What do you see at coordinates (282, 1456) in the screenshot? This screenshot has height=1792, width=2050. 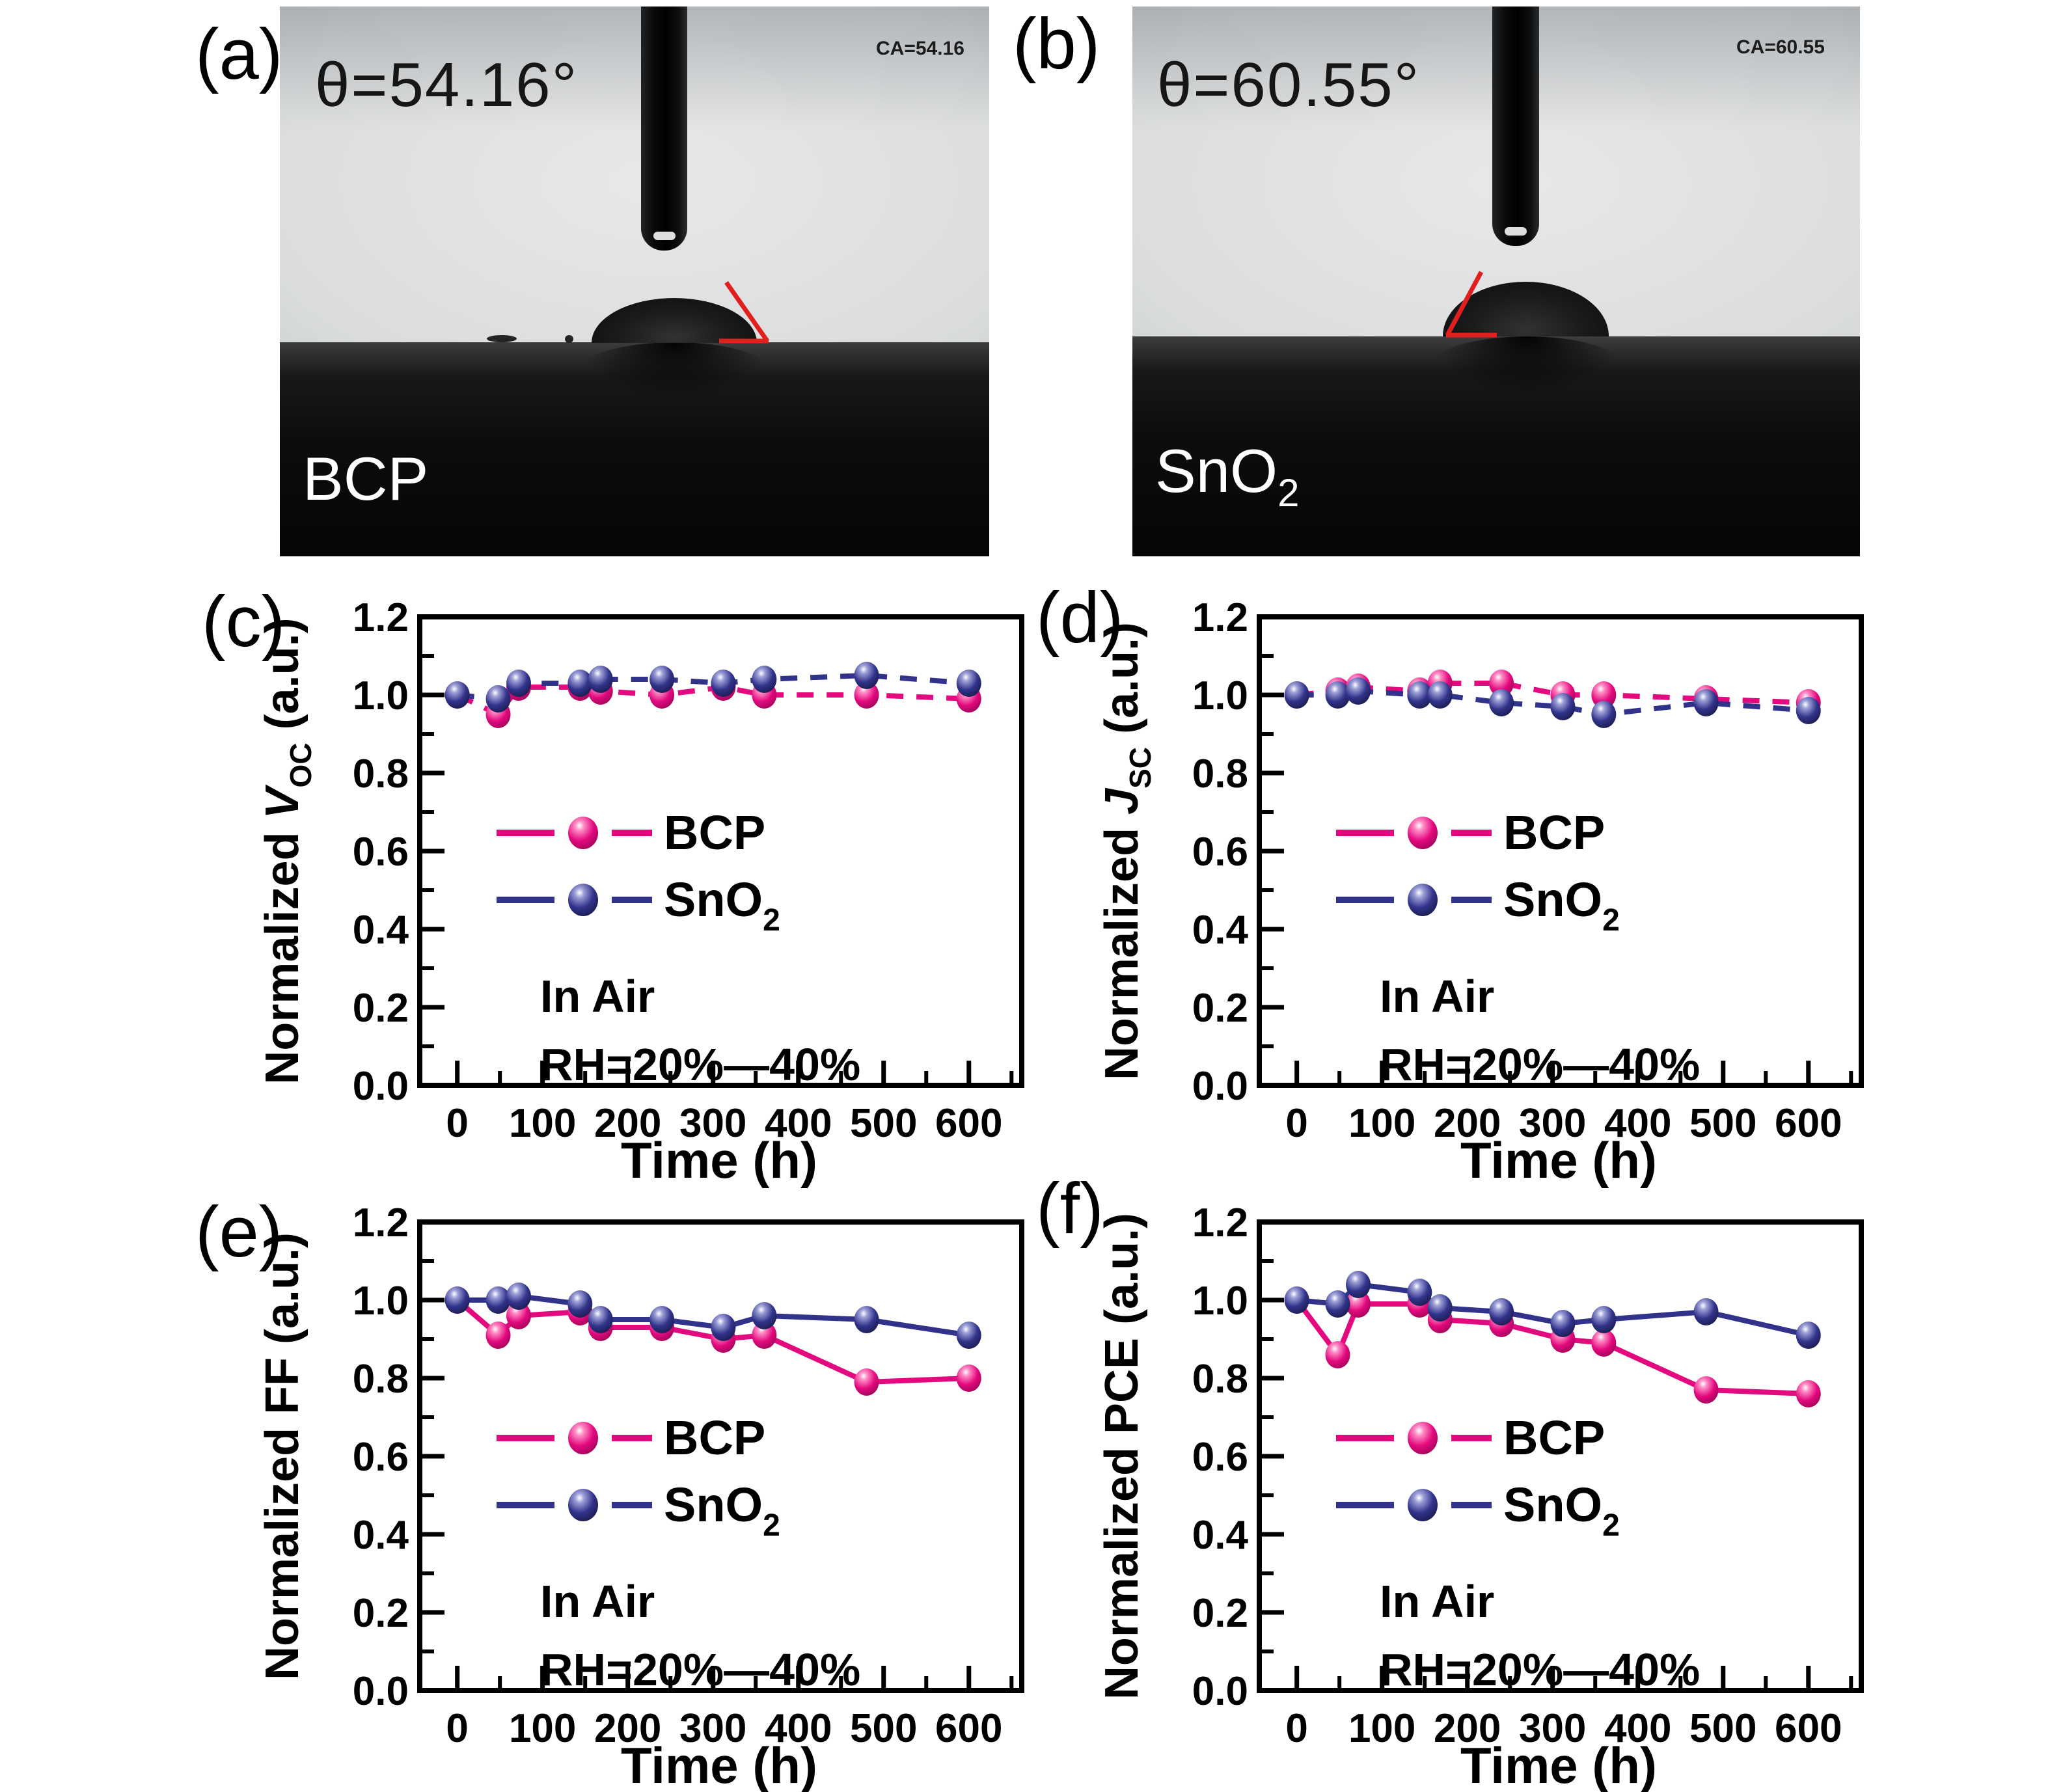 I see `y-axis-title: Normalized FF (a.u.)` at bounding box center [282, 1456].